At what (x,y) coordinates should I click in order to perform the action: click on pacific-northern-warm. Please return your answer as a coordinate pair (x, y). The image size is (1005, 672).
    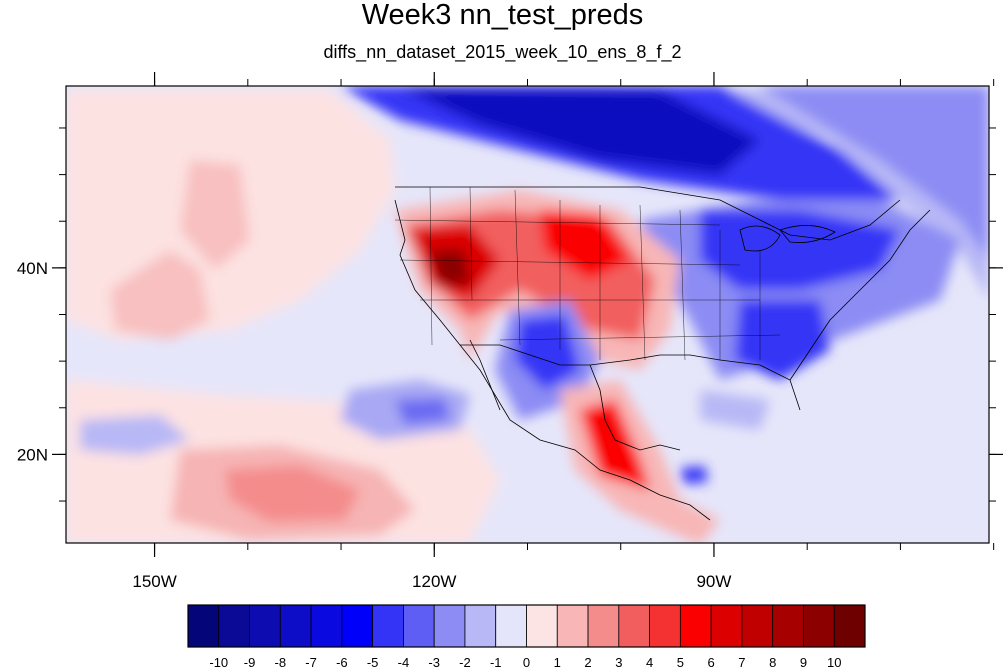
    Looking at the image, I should click on (160, 295).